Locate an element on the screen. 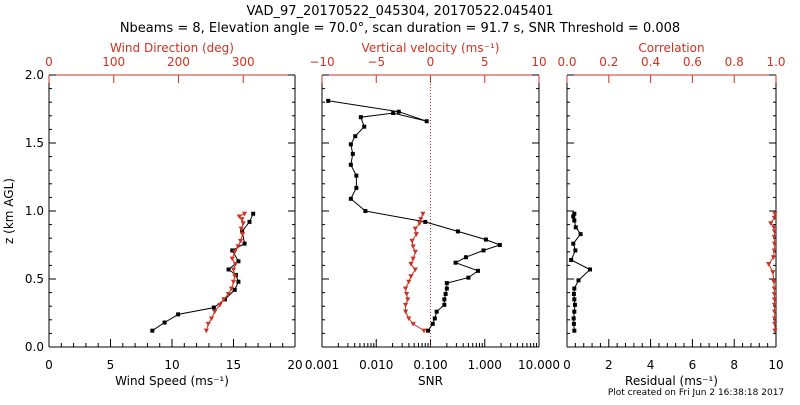 The height and width of the screenshot is (405, 800). x-axis-label: SNR is located at coordinates (430, 381).